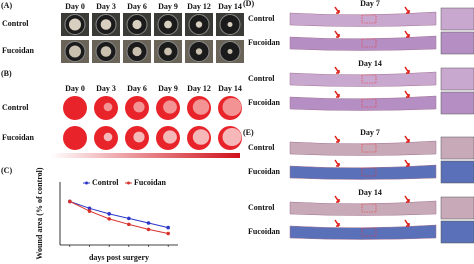  I want to click on panel-label: (D), so click(248, 4).